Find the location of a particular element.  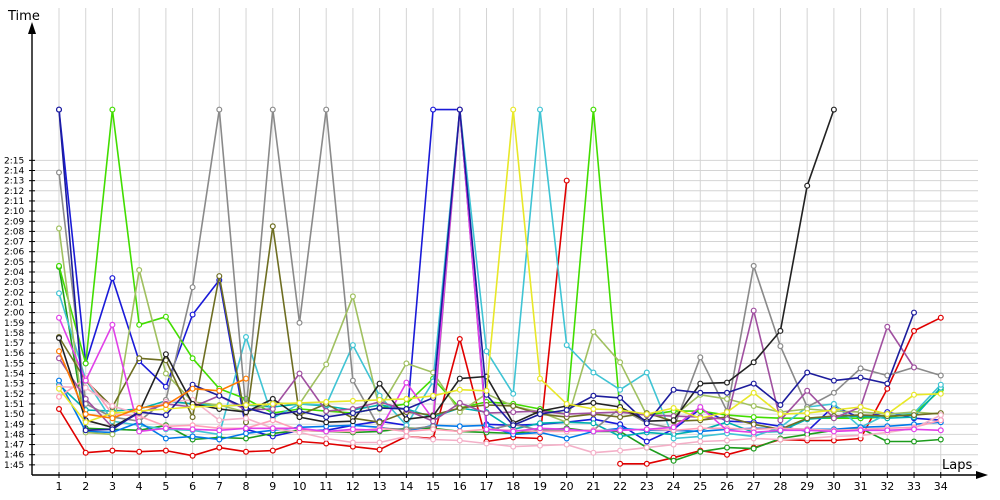

y-tick-label: 2:04 is located at coordinates (14, 273).